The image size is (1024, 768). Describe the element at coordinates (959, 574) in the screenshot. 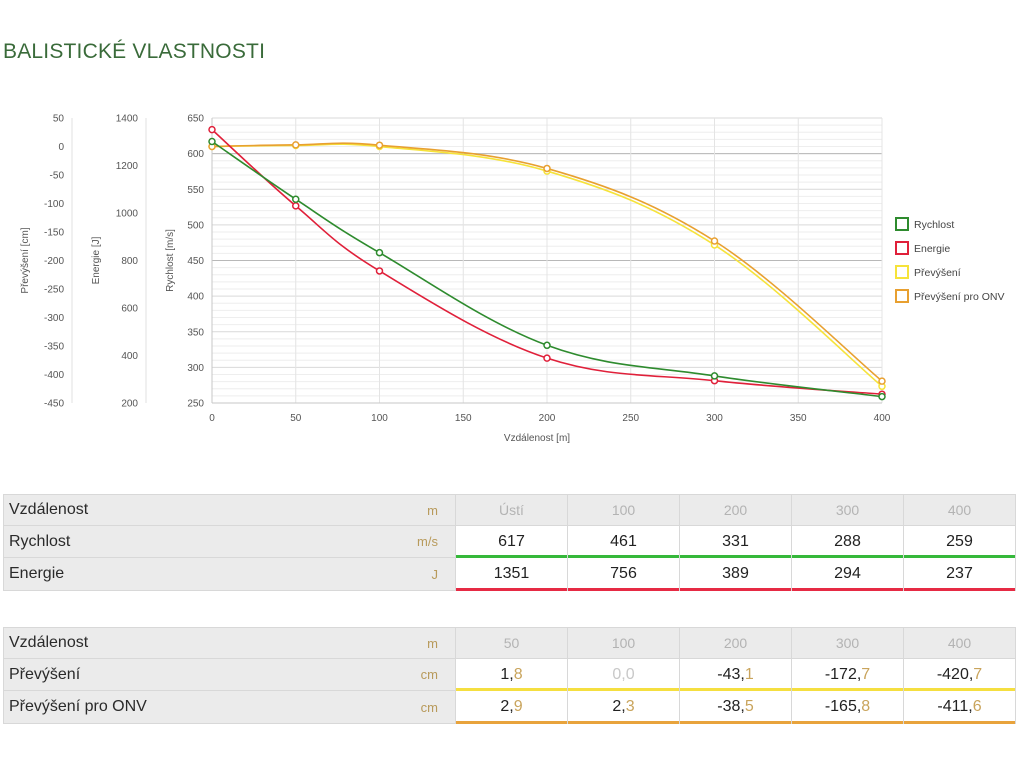

I see `table-cell: 237` at that location.